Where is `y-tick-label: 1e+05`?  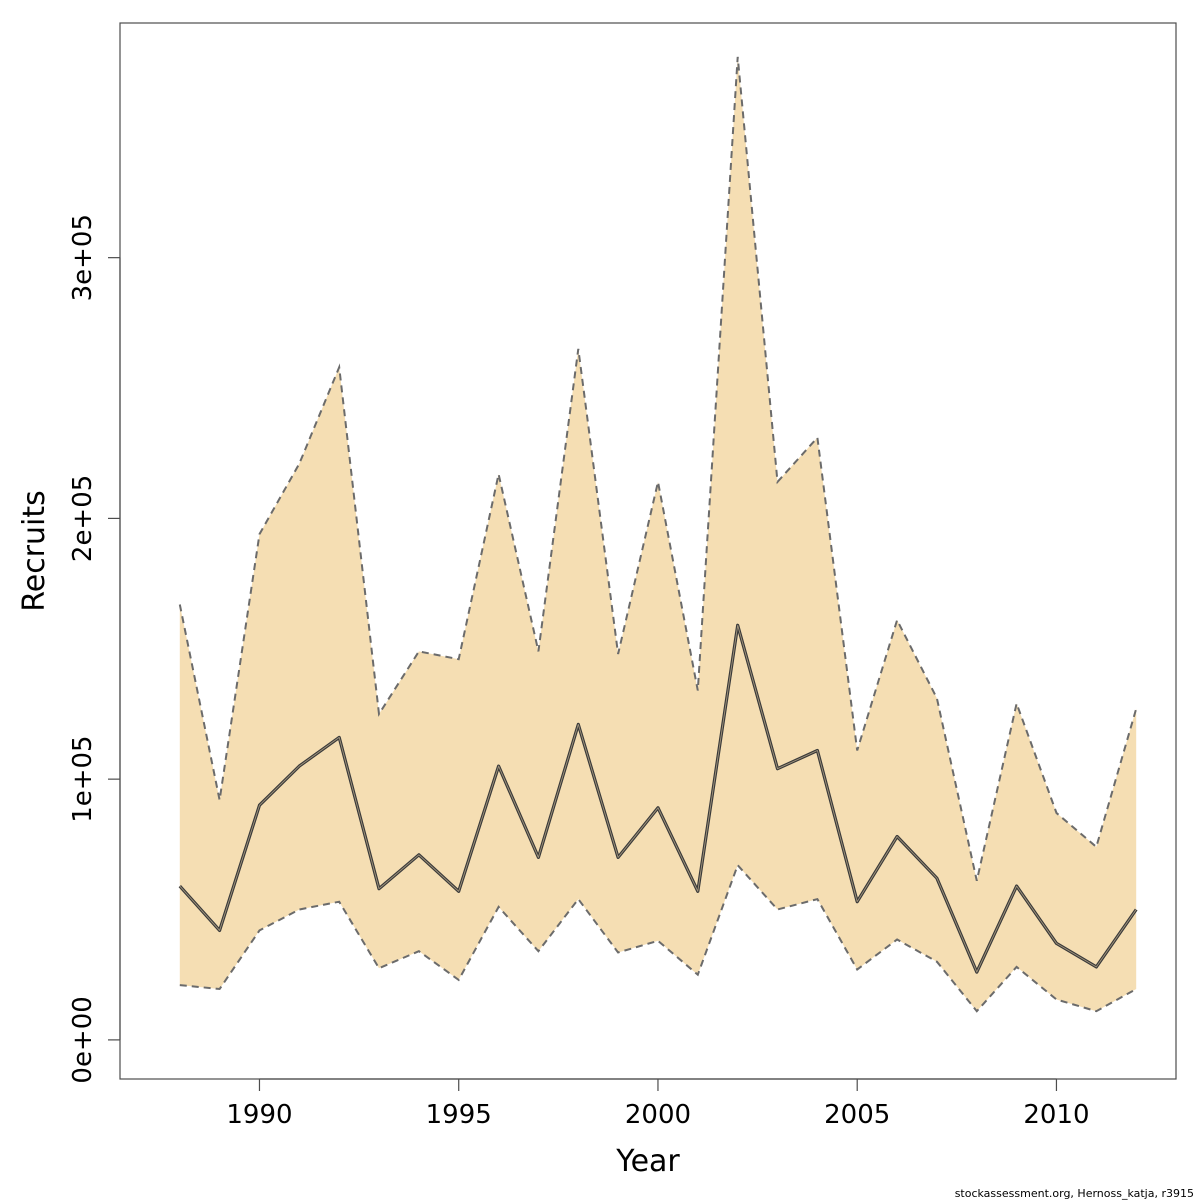
y-tick-label: 1e+05 is located at coordinates (83, 778).